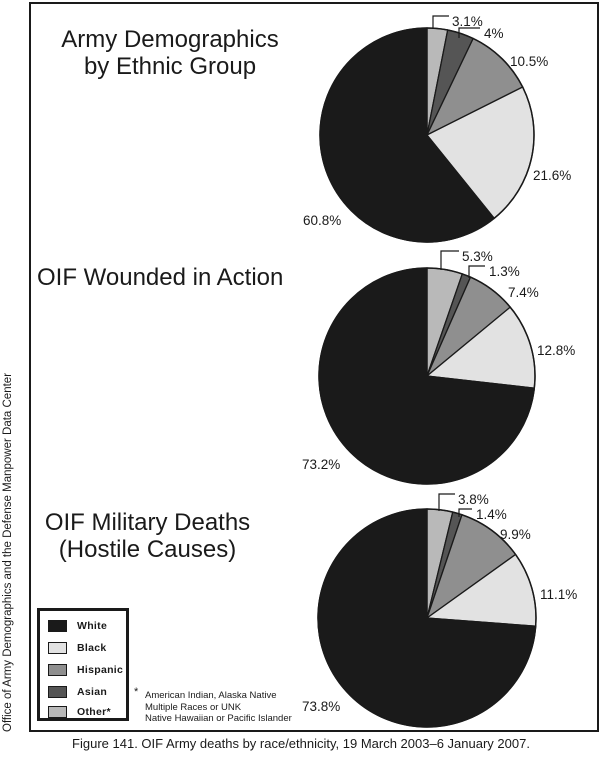 The width and height of the screenshot is (602, 757). I want to click on pie-chart-3: 3.8%1.4% 9.9% 11.1% 73.8%, so click(439, 610).